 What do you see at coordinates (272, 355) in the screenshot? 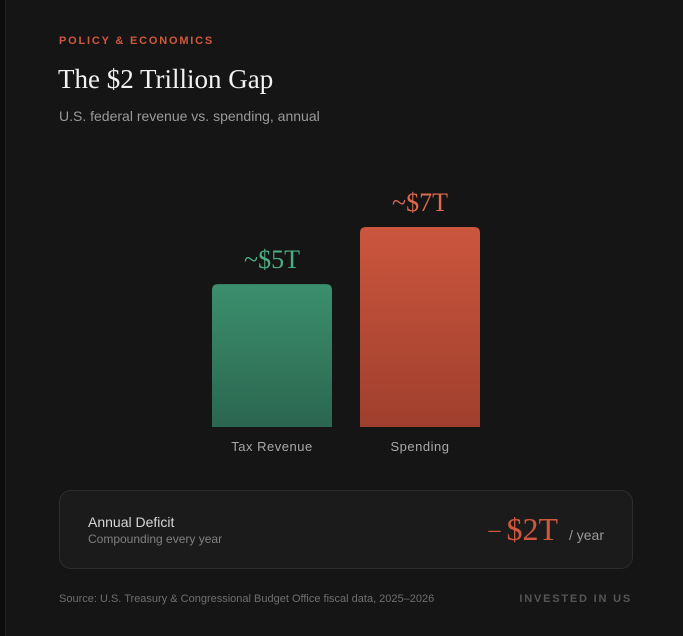
I see `bar-tax-revenue` at bounding box center [272, 355].